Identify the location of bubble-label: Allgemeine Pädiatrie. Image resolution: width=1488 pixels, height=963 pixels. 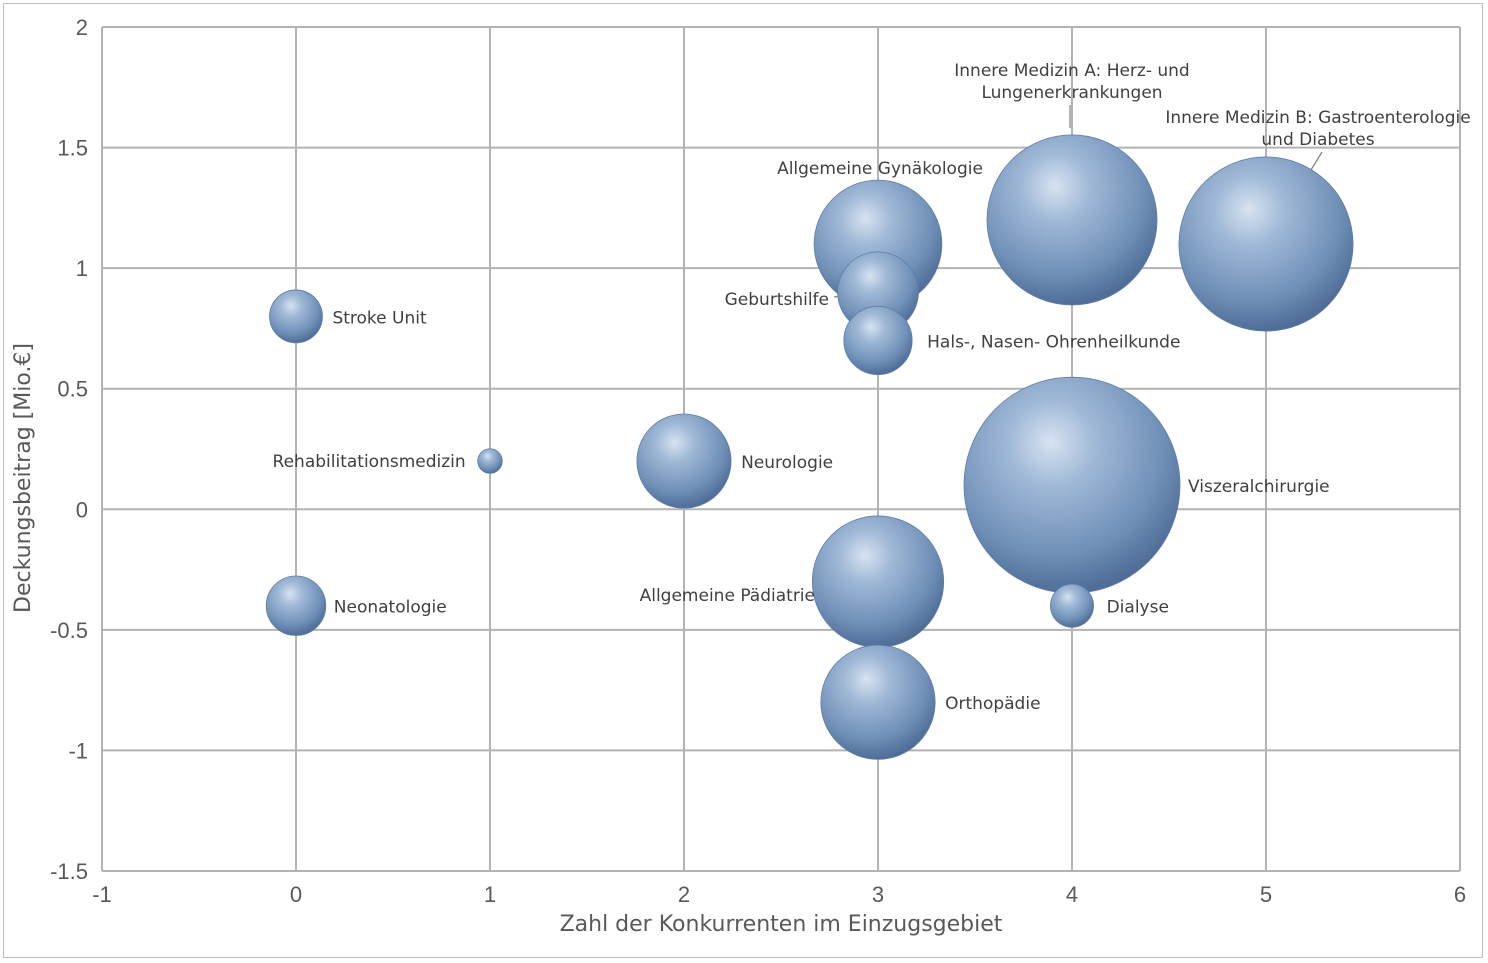
(727, 596).